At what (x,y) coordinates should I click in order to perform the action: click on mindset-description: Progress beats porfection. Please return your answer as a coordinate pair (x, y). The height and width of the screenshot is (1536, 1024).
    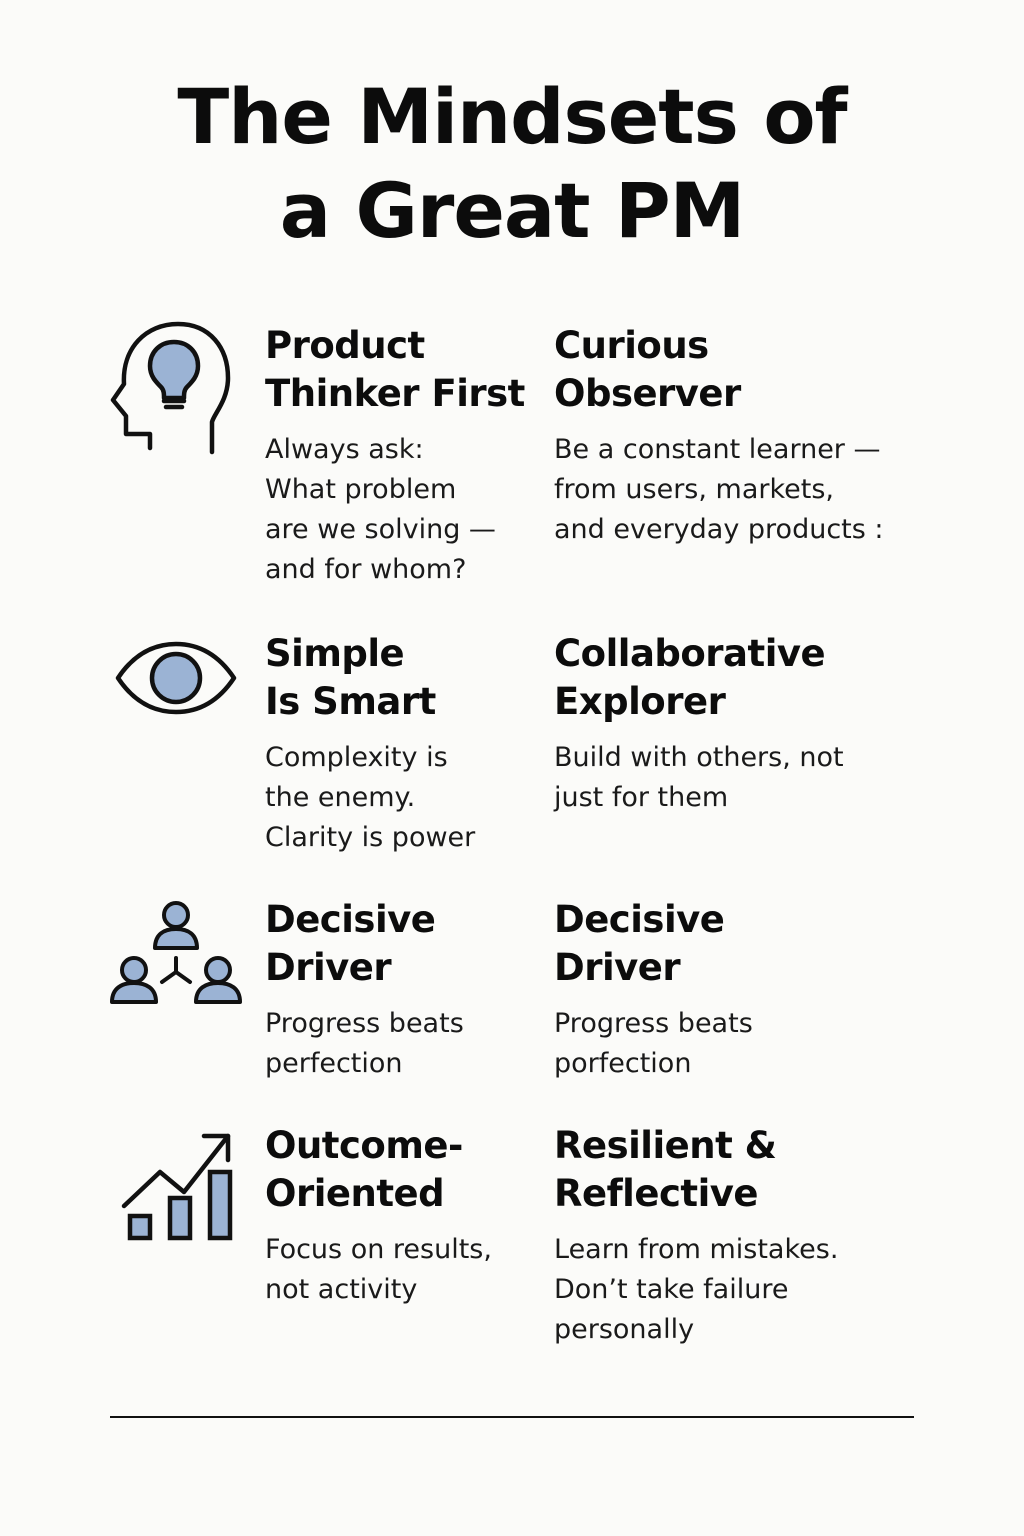
    Looking at the image, I should click on (653, 1044).